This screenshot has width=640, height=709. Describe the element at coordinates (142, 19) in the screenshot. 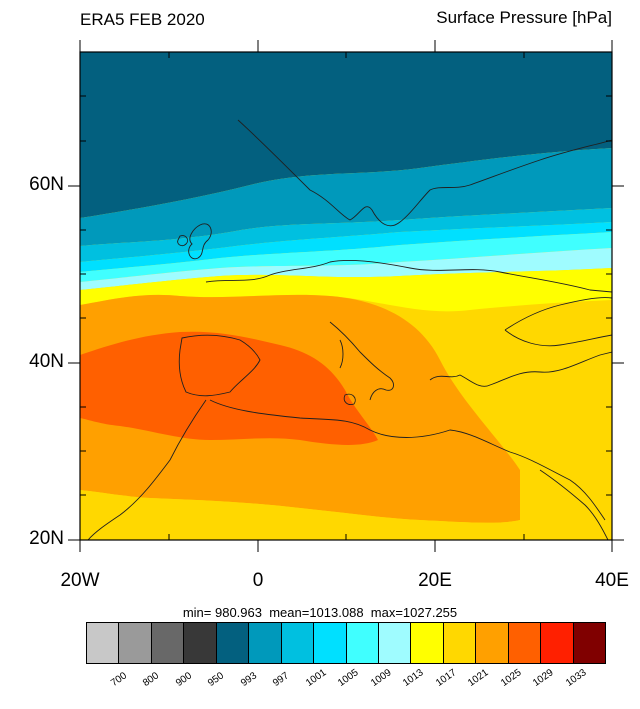

I see `map-title: ERA5 FEB 2020` at that location.